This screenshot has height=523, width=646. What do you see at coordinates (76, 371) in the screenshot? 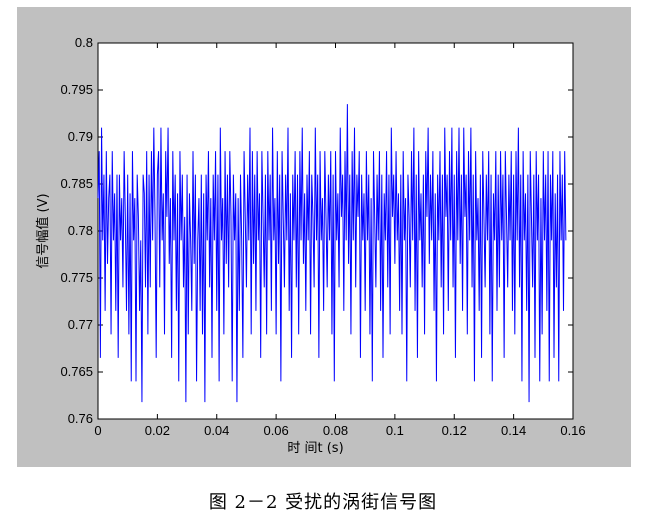
I see `y-tick-label: 0.765` at bounding box center [76, 371].